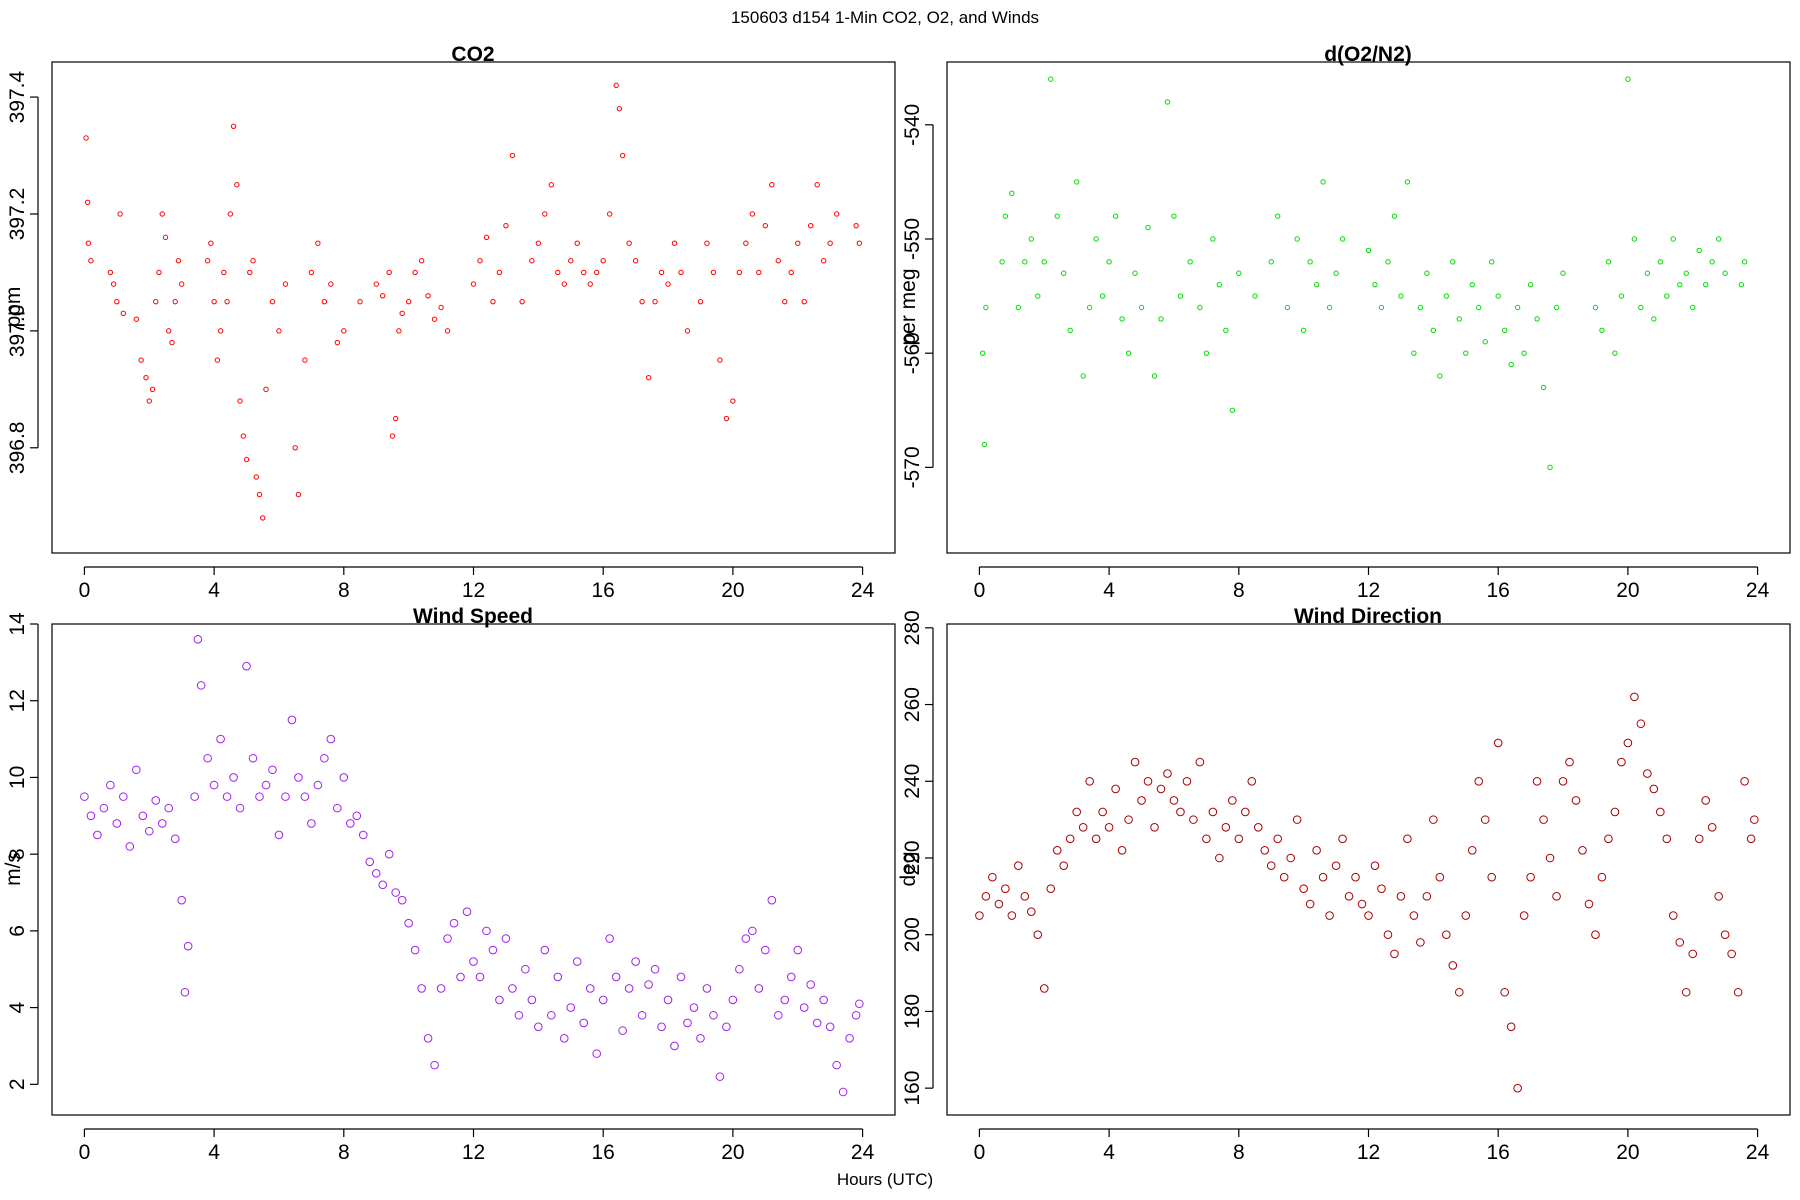  I want to click on wind-speed-y-tick-label: 6, so click(17, 931).